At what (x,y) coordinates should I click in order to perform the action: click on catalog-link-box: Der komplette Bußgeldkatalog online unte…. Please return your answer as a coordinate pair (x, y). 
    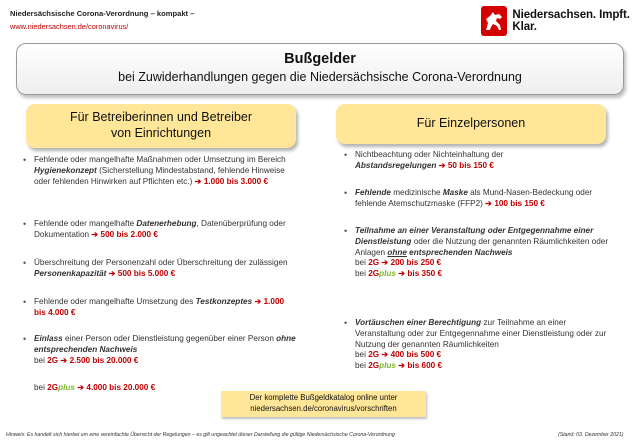
    Looking at the image, I should click on (323, 404).